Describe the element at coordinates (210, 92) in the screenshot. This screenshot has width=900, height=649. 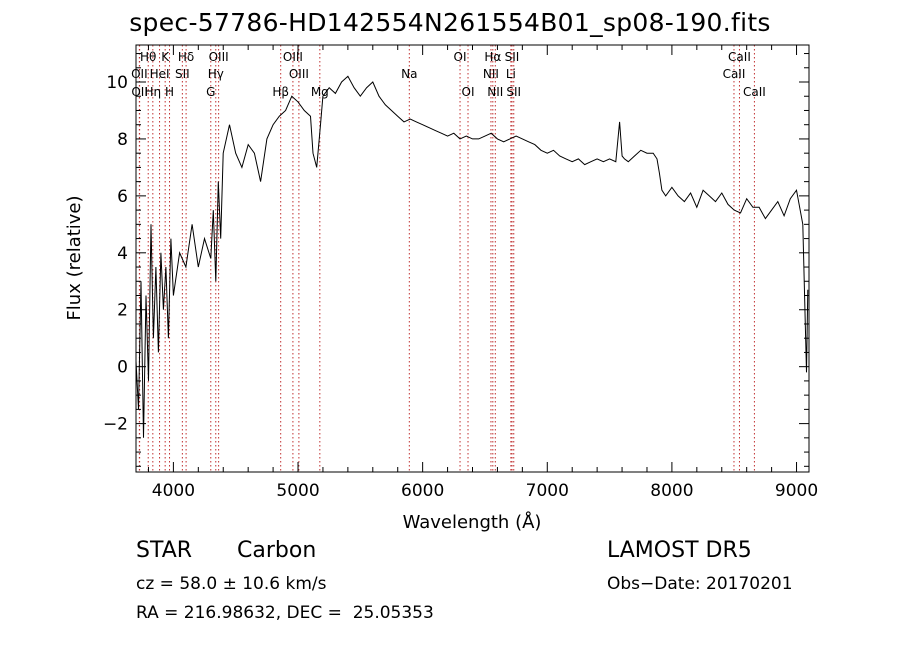
I see `line-annotation: G` at that location.